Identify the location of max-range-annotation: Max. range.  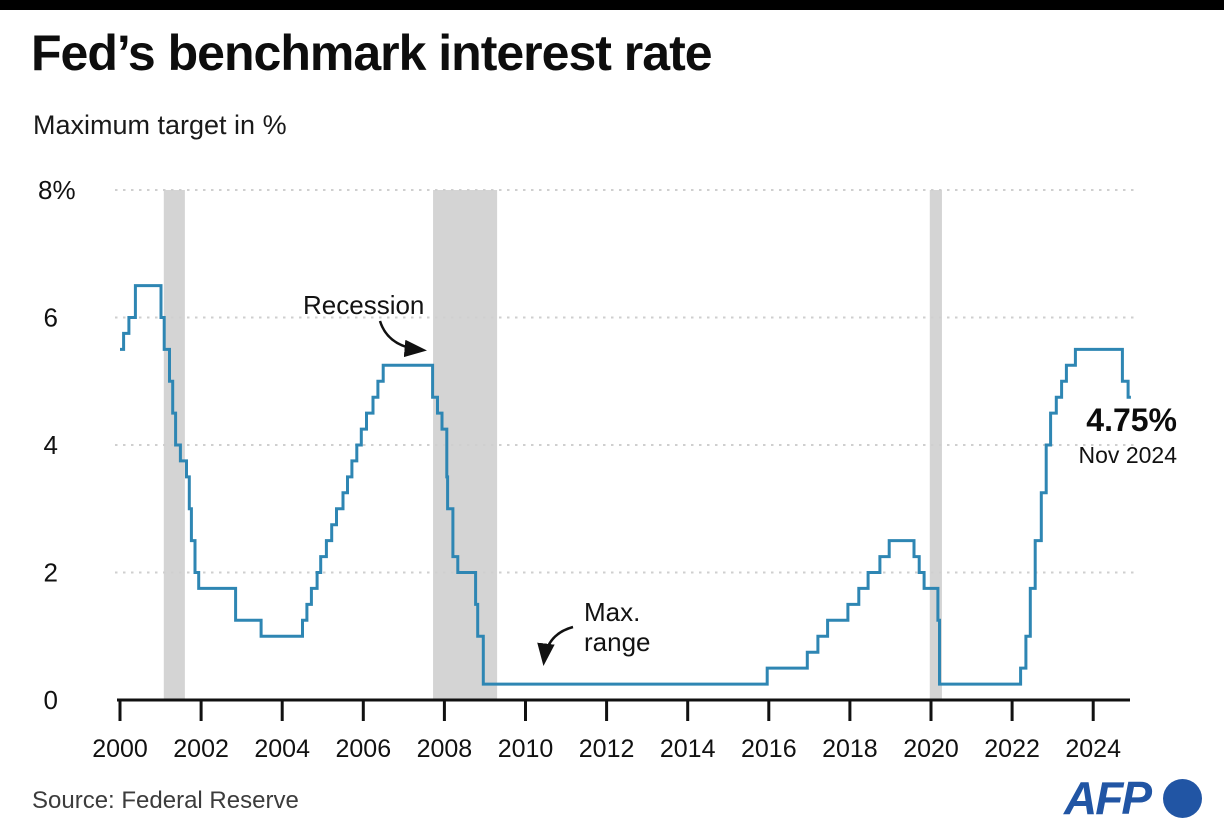
(617, 627).